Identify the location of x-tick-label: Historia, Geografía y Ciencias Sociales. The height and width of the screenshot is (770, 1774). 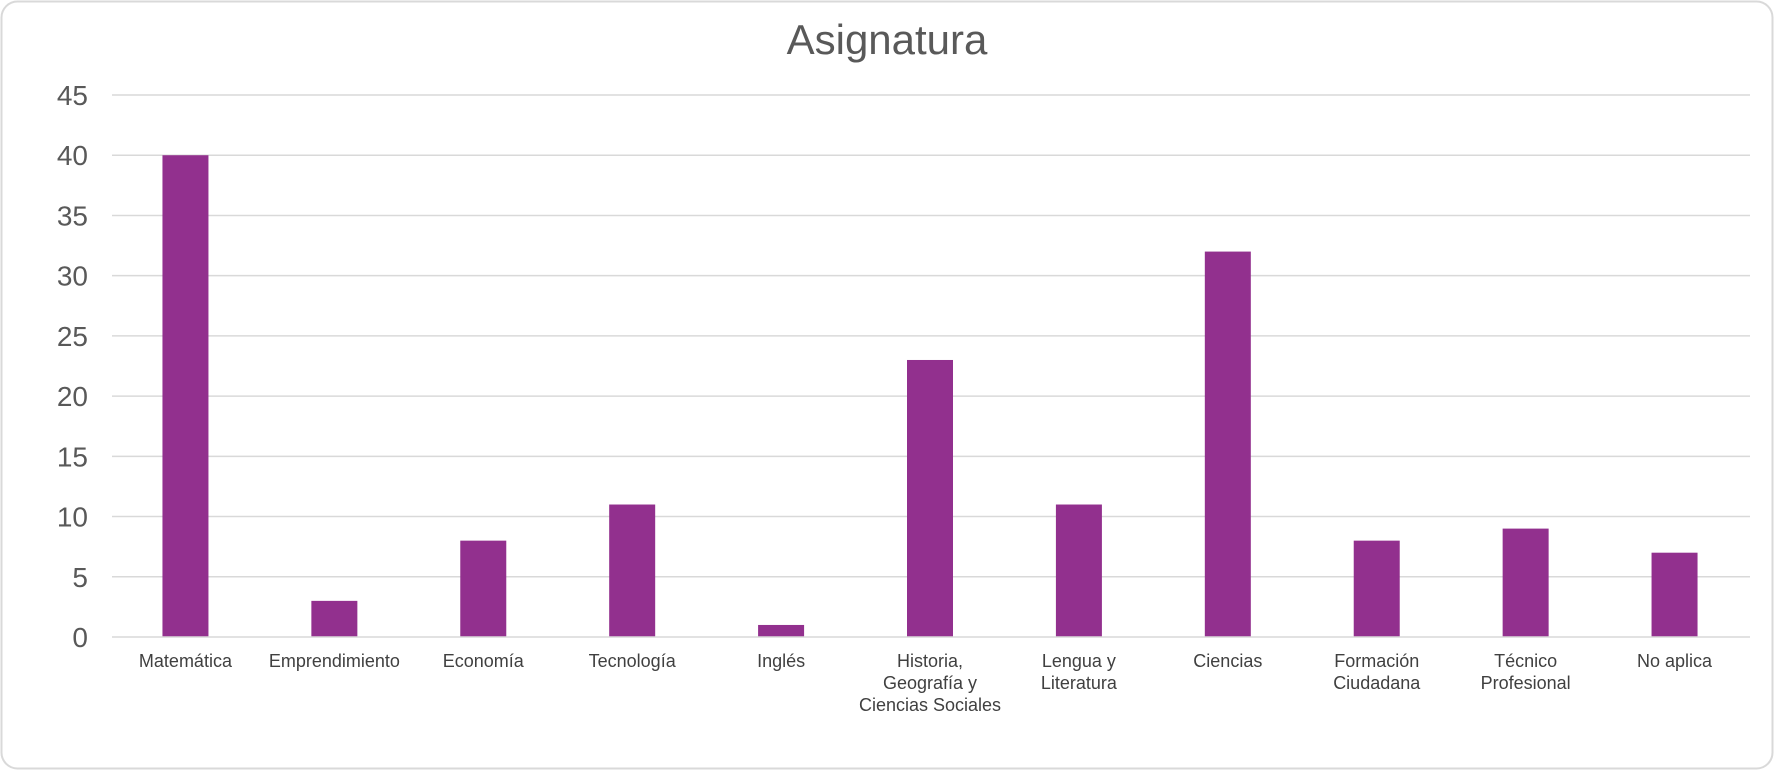
(930, 683).